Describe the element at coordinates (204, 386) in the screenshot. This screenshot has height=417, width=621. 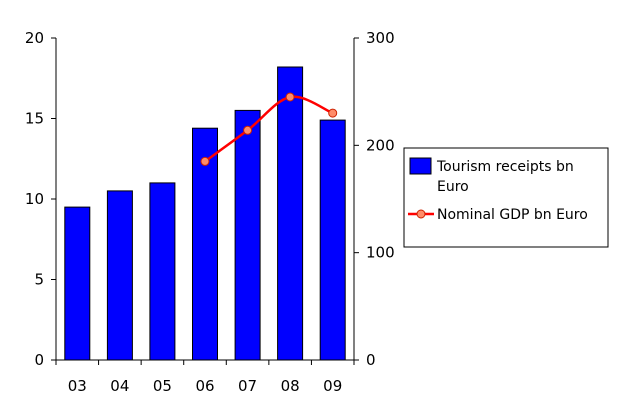
I see `x-tick-label: 06` at that location.